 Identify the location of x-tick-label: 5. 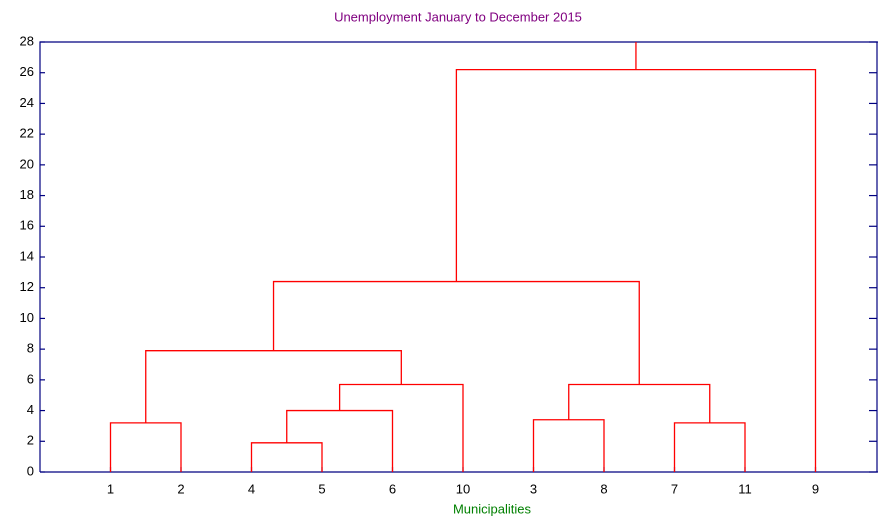
(321, 488).